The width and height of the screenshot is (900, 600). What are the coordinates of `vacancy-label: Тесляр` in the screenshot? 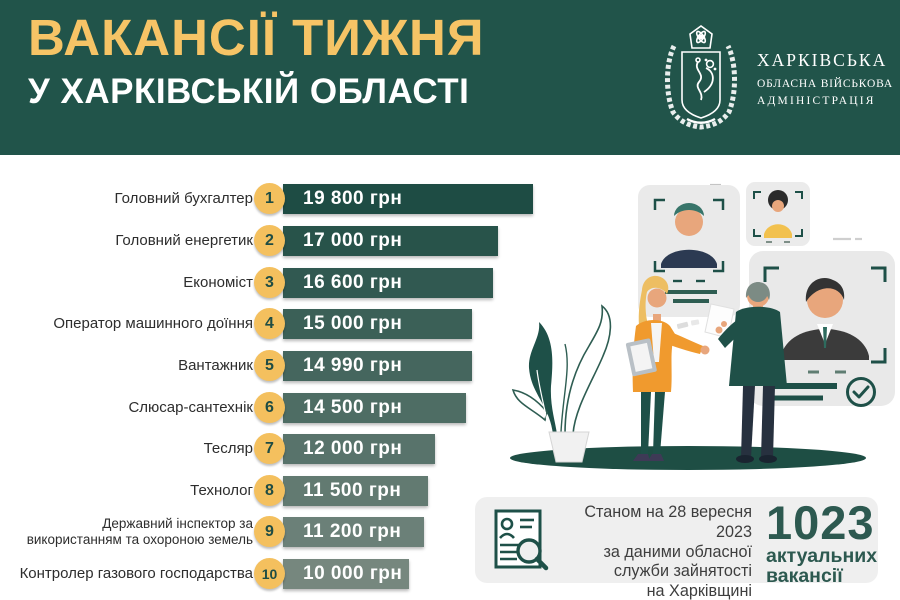 It's located at (228, 449).